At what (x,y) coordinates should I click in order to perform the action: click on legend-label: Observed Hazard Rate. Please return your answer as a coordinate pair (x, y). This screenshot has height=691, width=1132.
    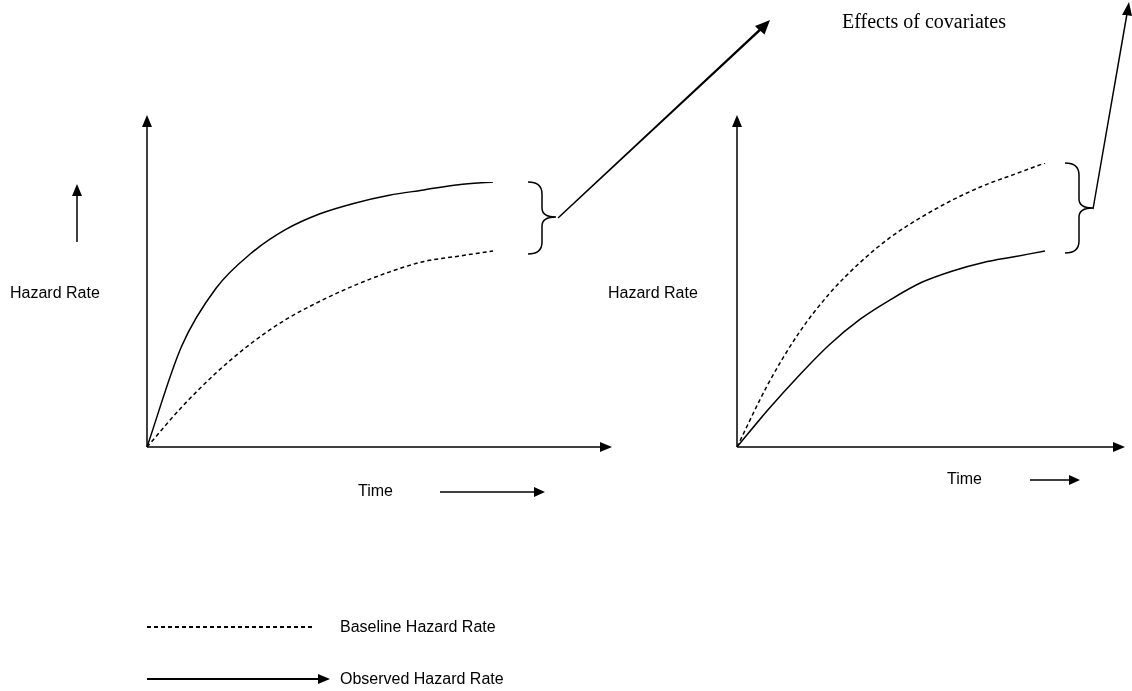
    Looking at the image, I should click on (422, 679).